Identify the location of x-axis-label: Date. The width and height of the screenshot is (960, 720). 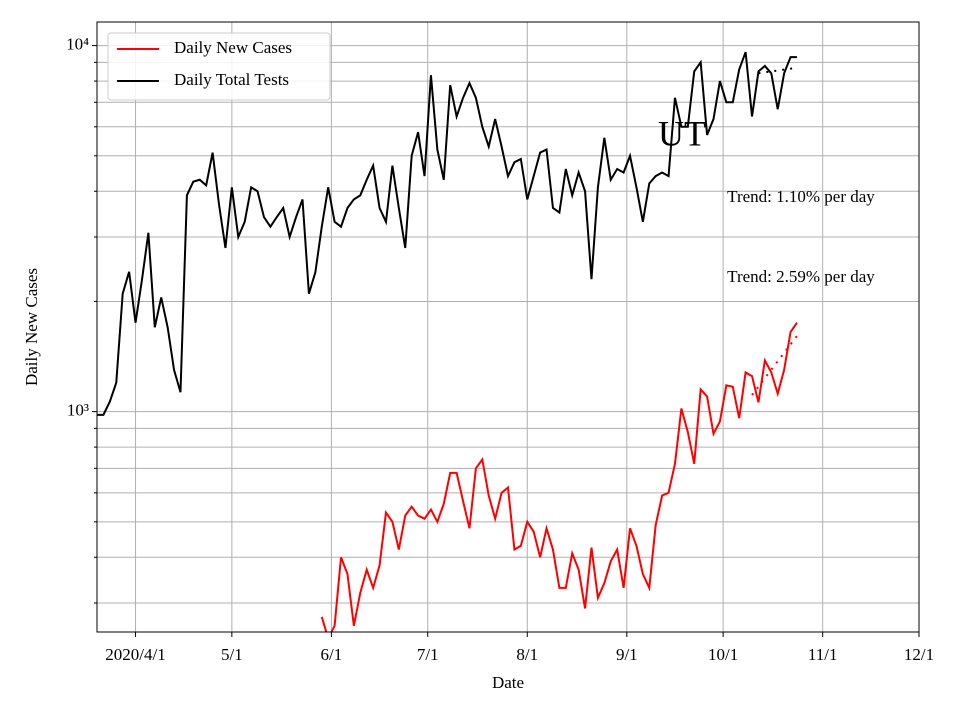
(508, 682).